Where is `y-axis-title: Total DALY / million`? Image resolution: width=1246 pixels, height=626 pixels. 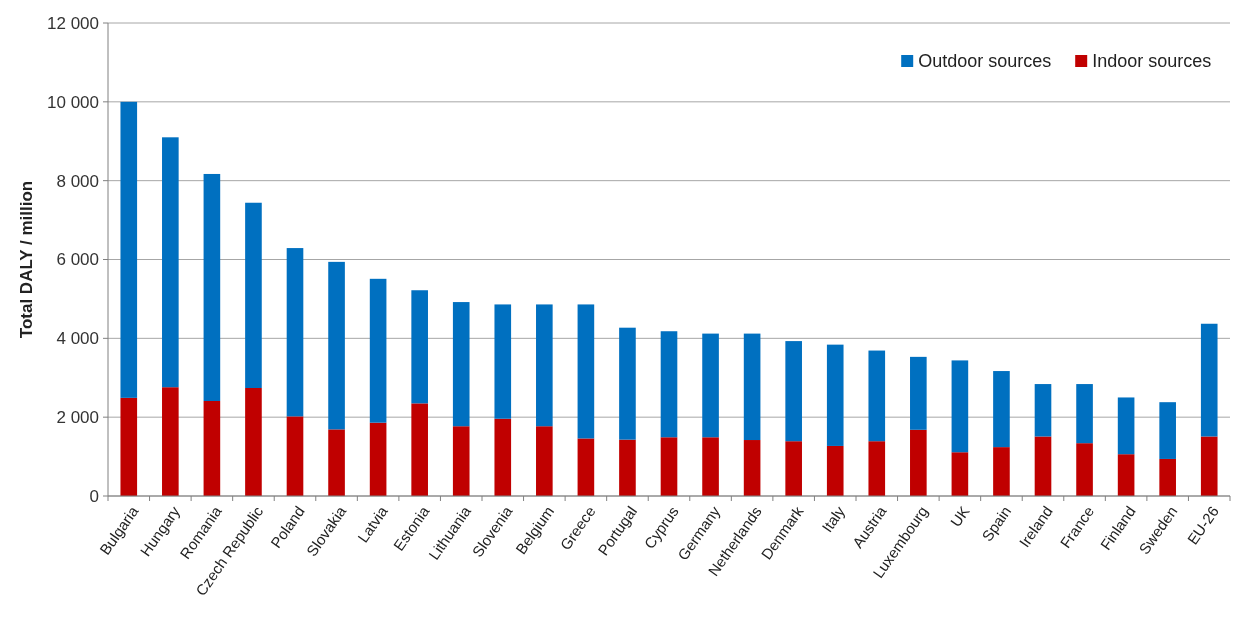
y-axis-title: Total DALY / million is located at coordinates (26, 259).